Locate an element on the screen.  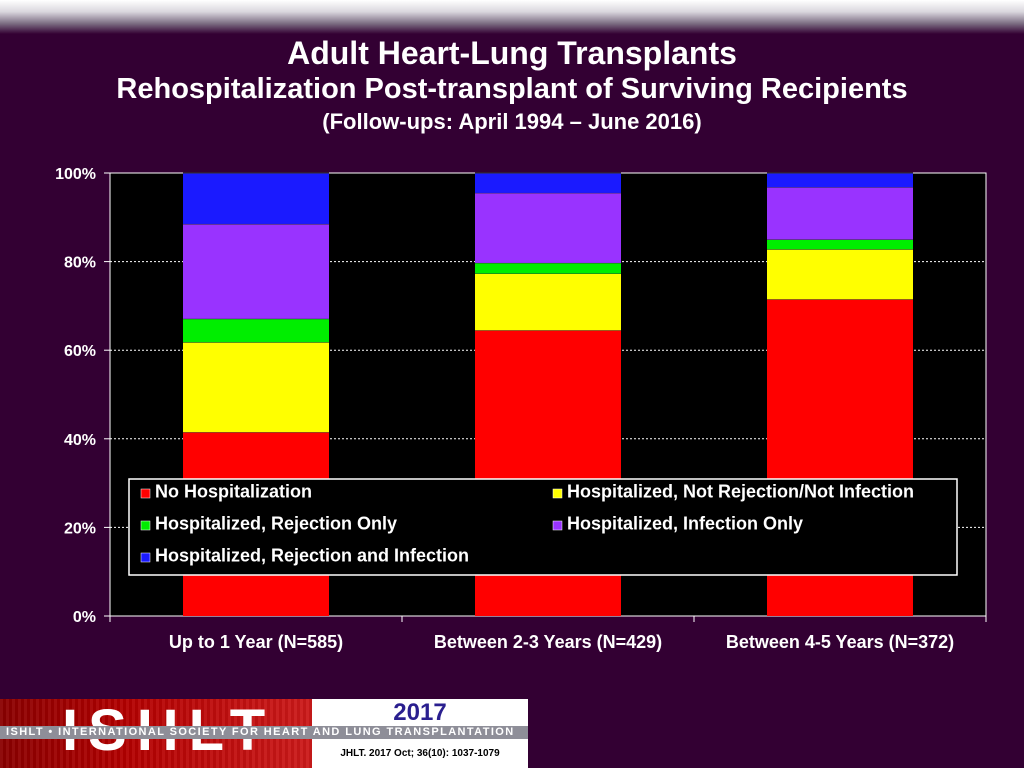
y-tick-label: 0% is located at coordinates (84, 617).